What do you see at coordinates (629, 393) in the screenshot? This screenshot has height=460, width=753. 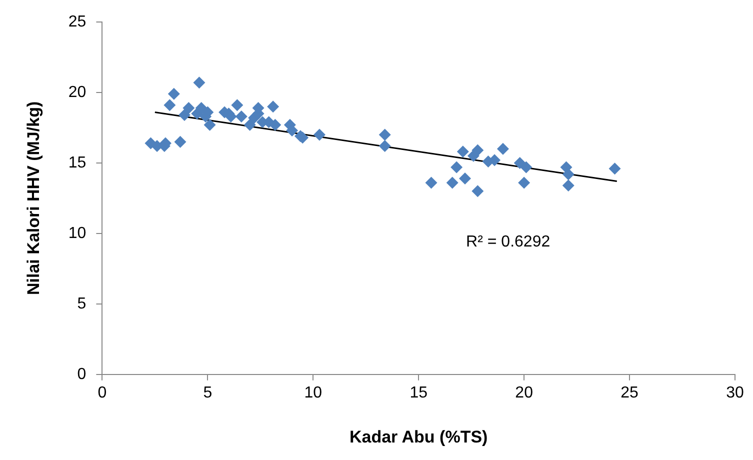 I see `x-tick-label: 25` at bounding box center [629, 393].